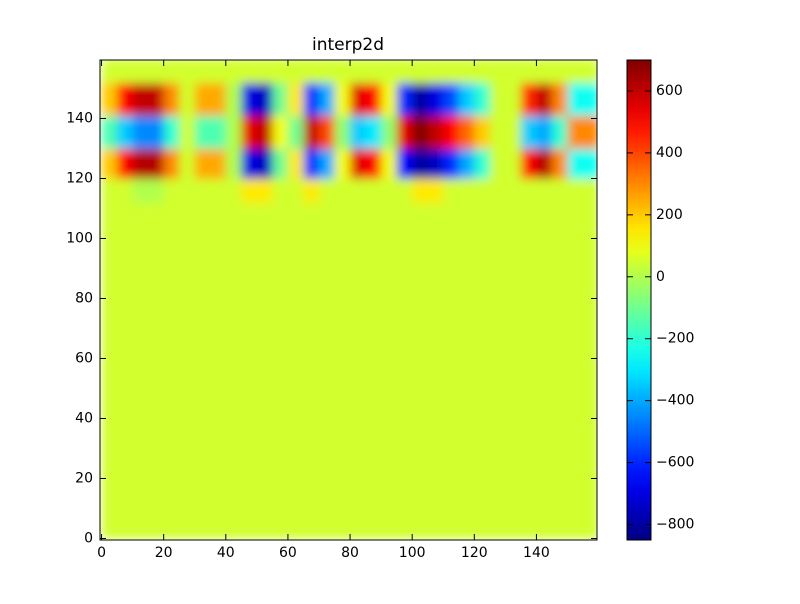  Describe the element at coordinates (675, 525) in the screenshot. I see `colorbar-tick-label: −800` at that location.